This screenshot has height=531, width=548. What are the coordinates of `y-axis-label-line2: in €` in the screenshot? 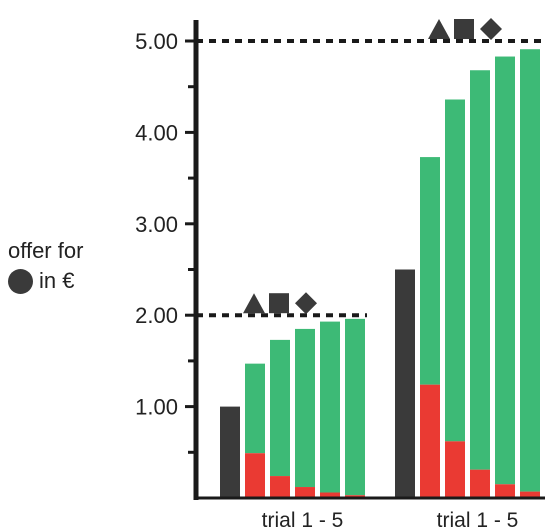 It's located at (57, 280).